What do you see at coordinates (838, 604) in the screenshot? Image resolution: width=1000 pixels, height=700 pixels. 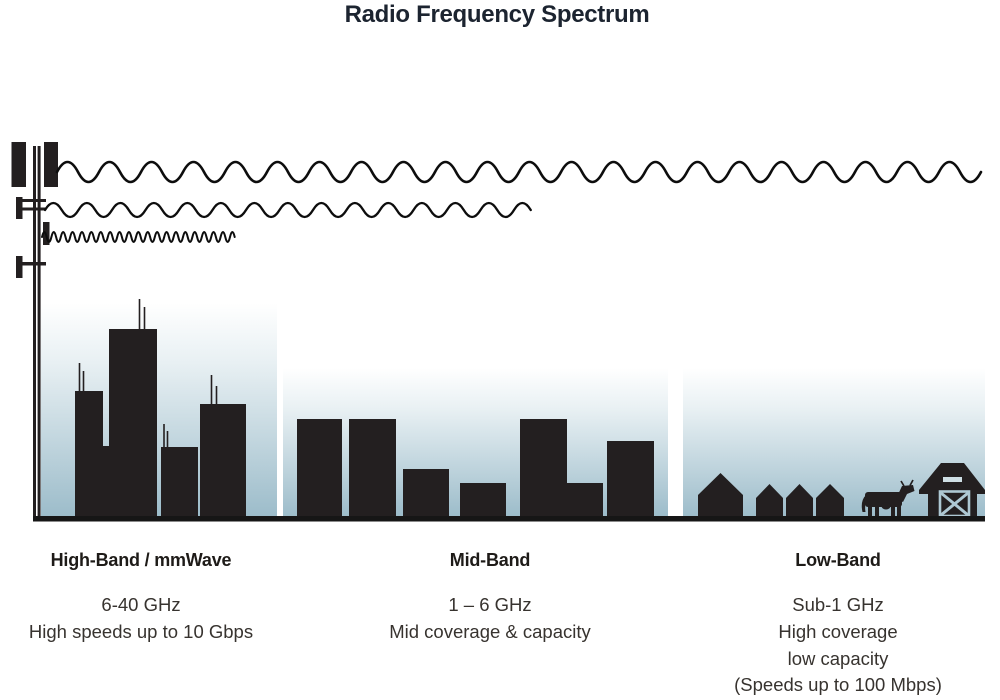 I see `band-detail-line: Sub-1 GHz` at bounding box center [838, 604].